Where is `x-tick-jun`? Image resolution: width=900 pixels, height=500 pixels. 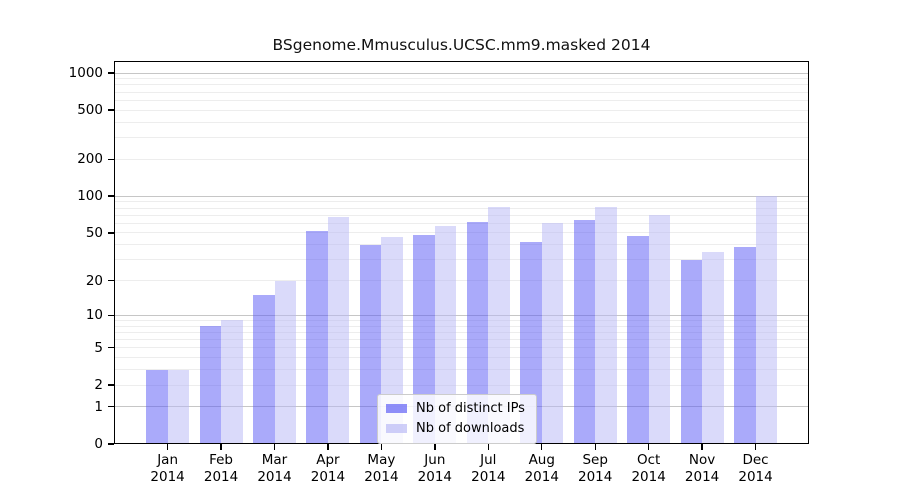 x-tick-jun is located at coordinates (435, 447).